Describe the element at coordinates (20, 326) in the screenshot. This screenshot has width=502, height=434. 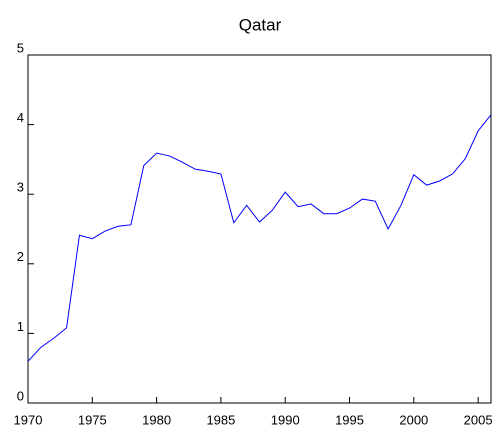
I see `y-tick-label: 1` at that location.